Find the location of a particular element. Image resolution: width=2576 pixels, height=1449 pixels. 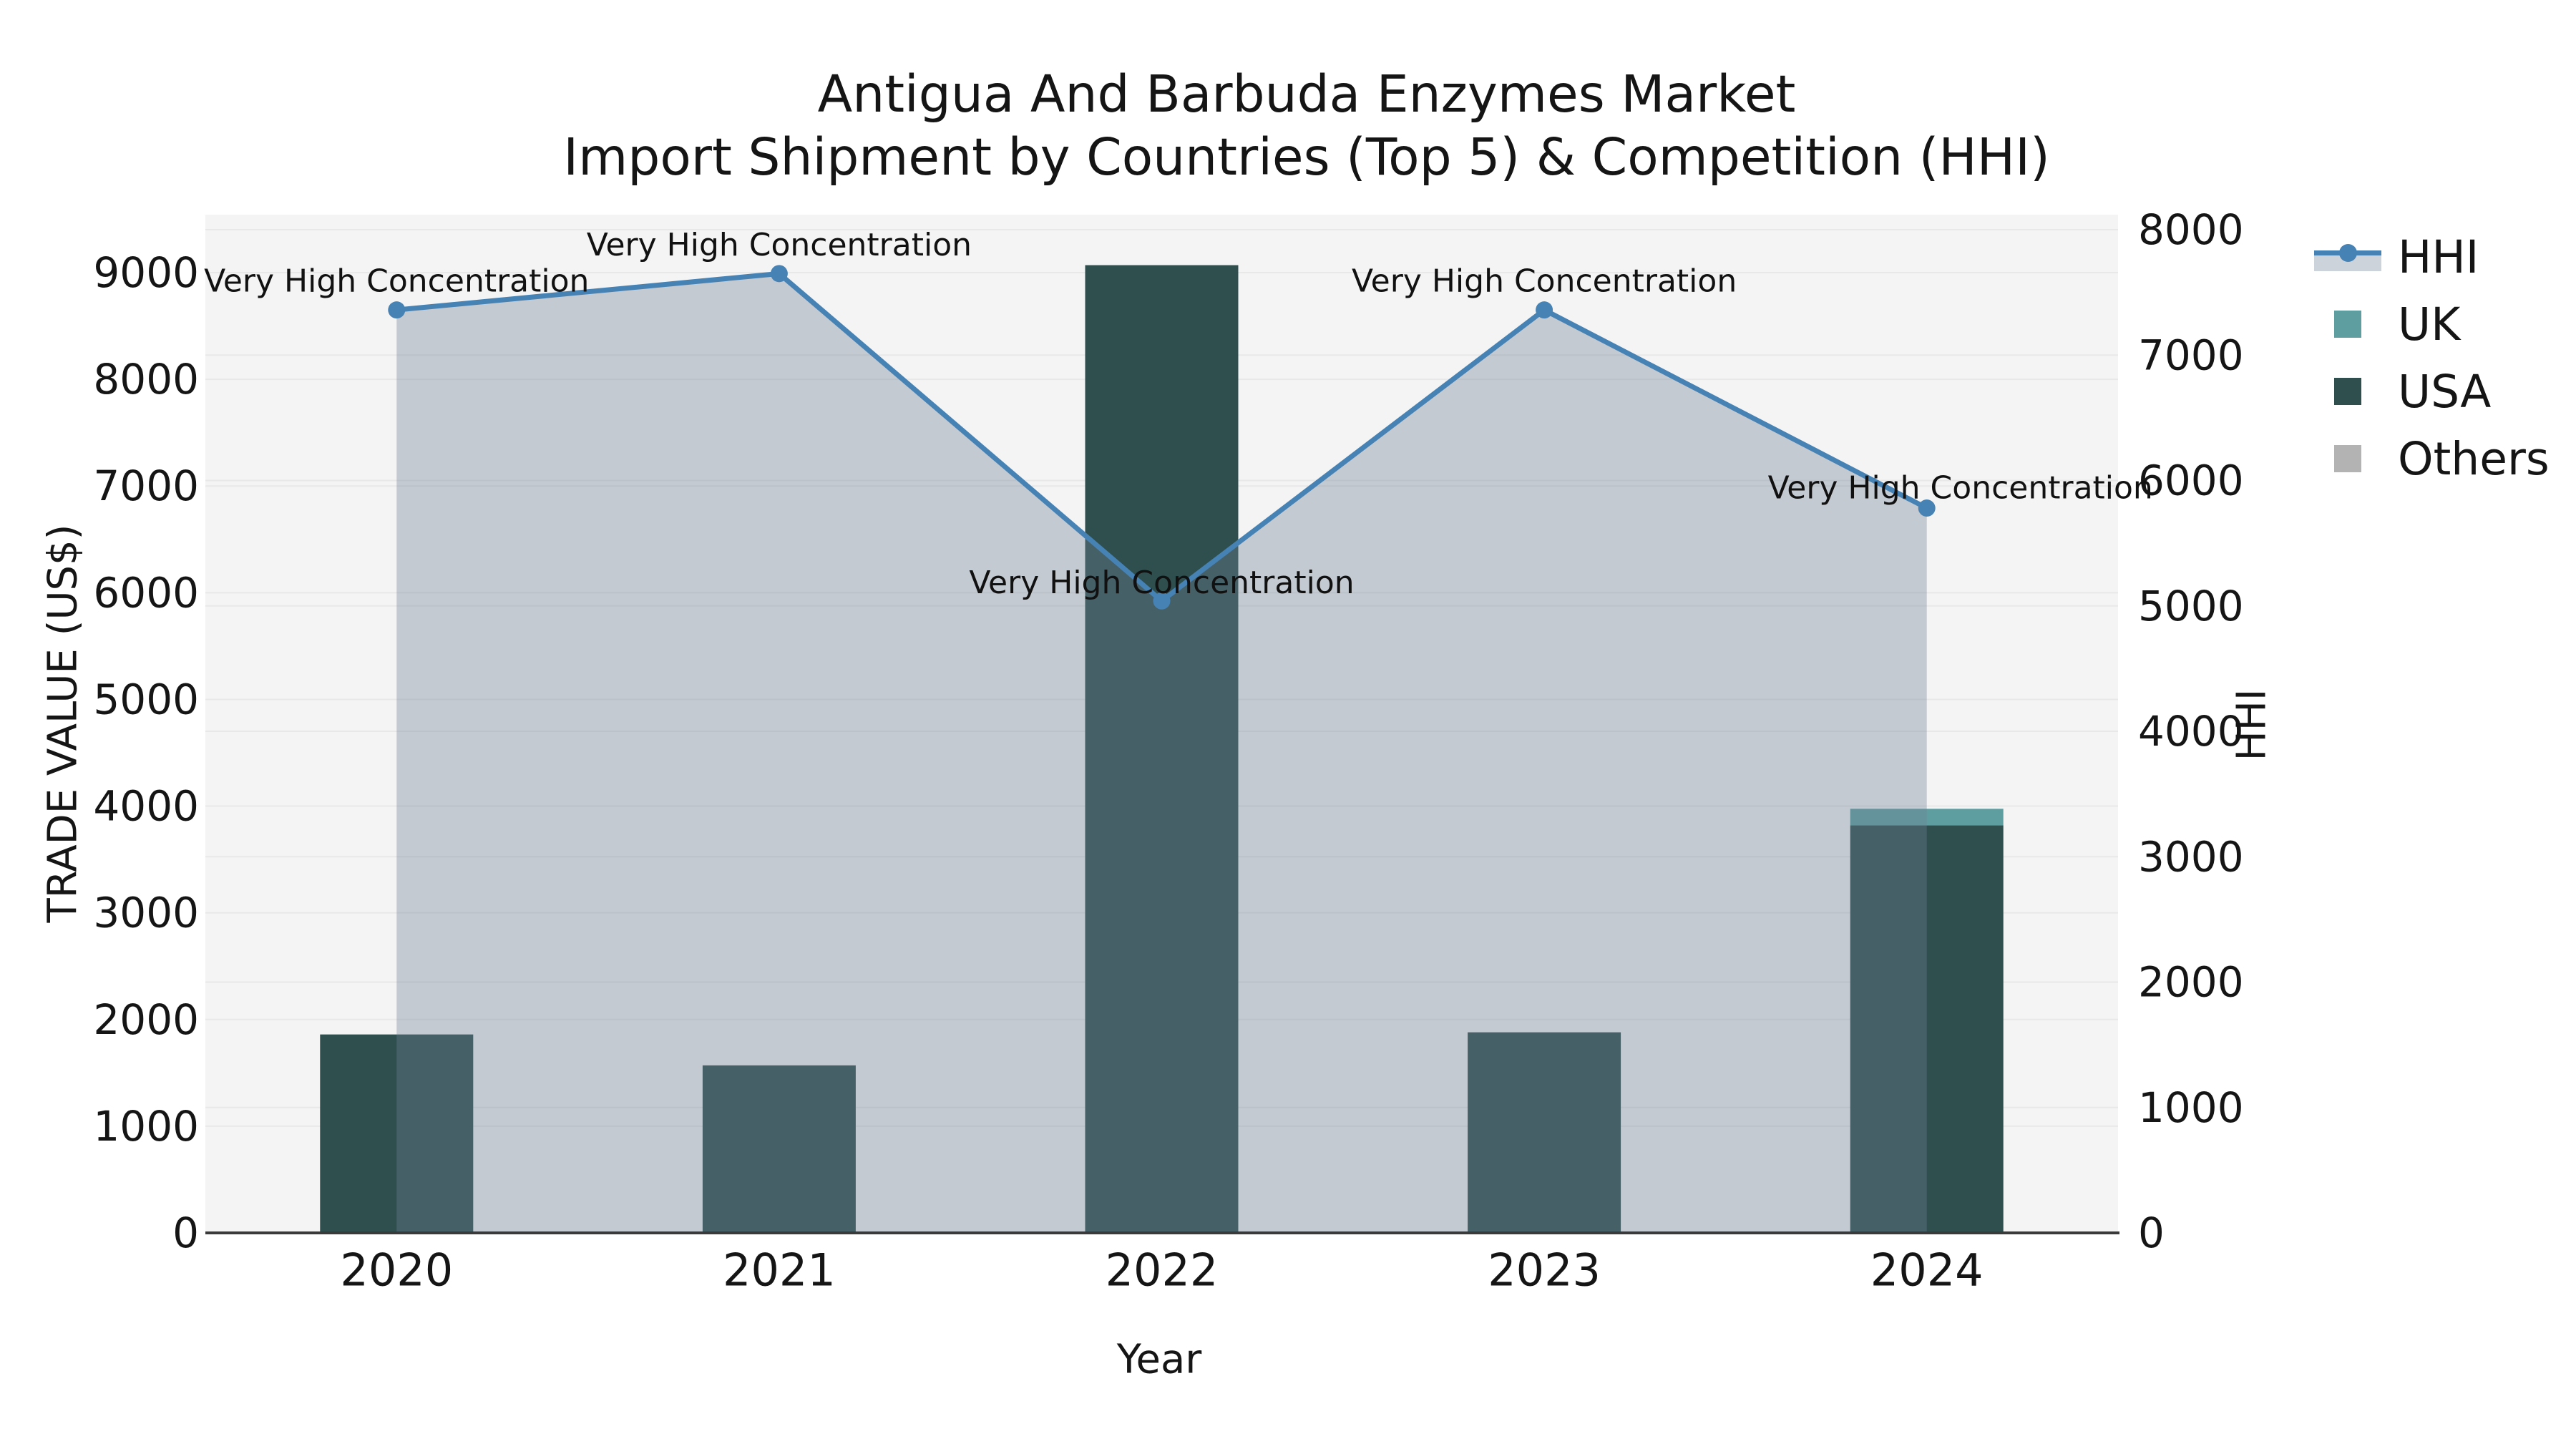

bar-usa-2022 is located at coordinates (1162, 749).